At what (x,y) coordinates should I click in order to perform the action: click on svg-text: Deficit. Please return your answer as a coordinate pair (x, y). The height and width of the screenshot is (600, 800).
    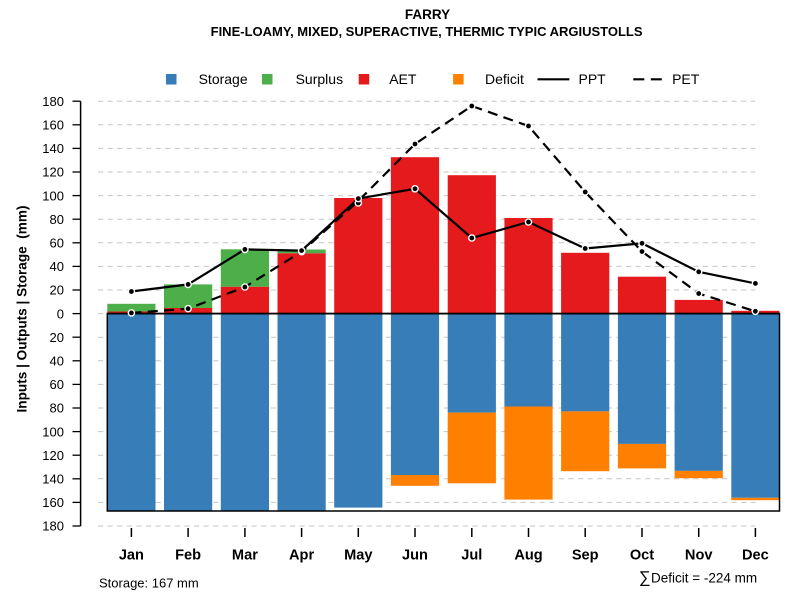
    Looking at the image, I should click on (504, 79).